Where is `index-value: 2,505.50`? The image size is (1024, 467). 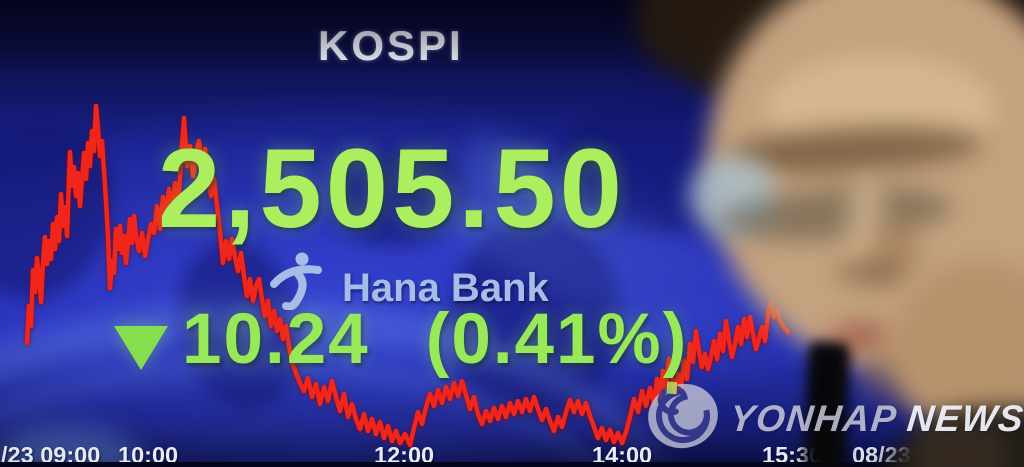 index-value: 2,505.50 is located at coordinates (392, 188).